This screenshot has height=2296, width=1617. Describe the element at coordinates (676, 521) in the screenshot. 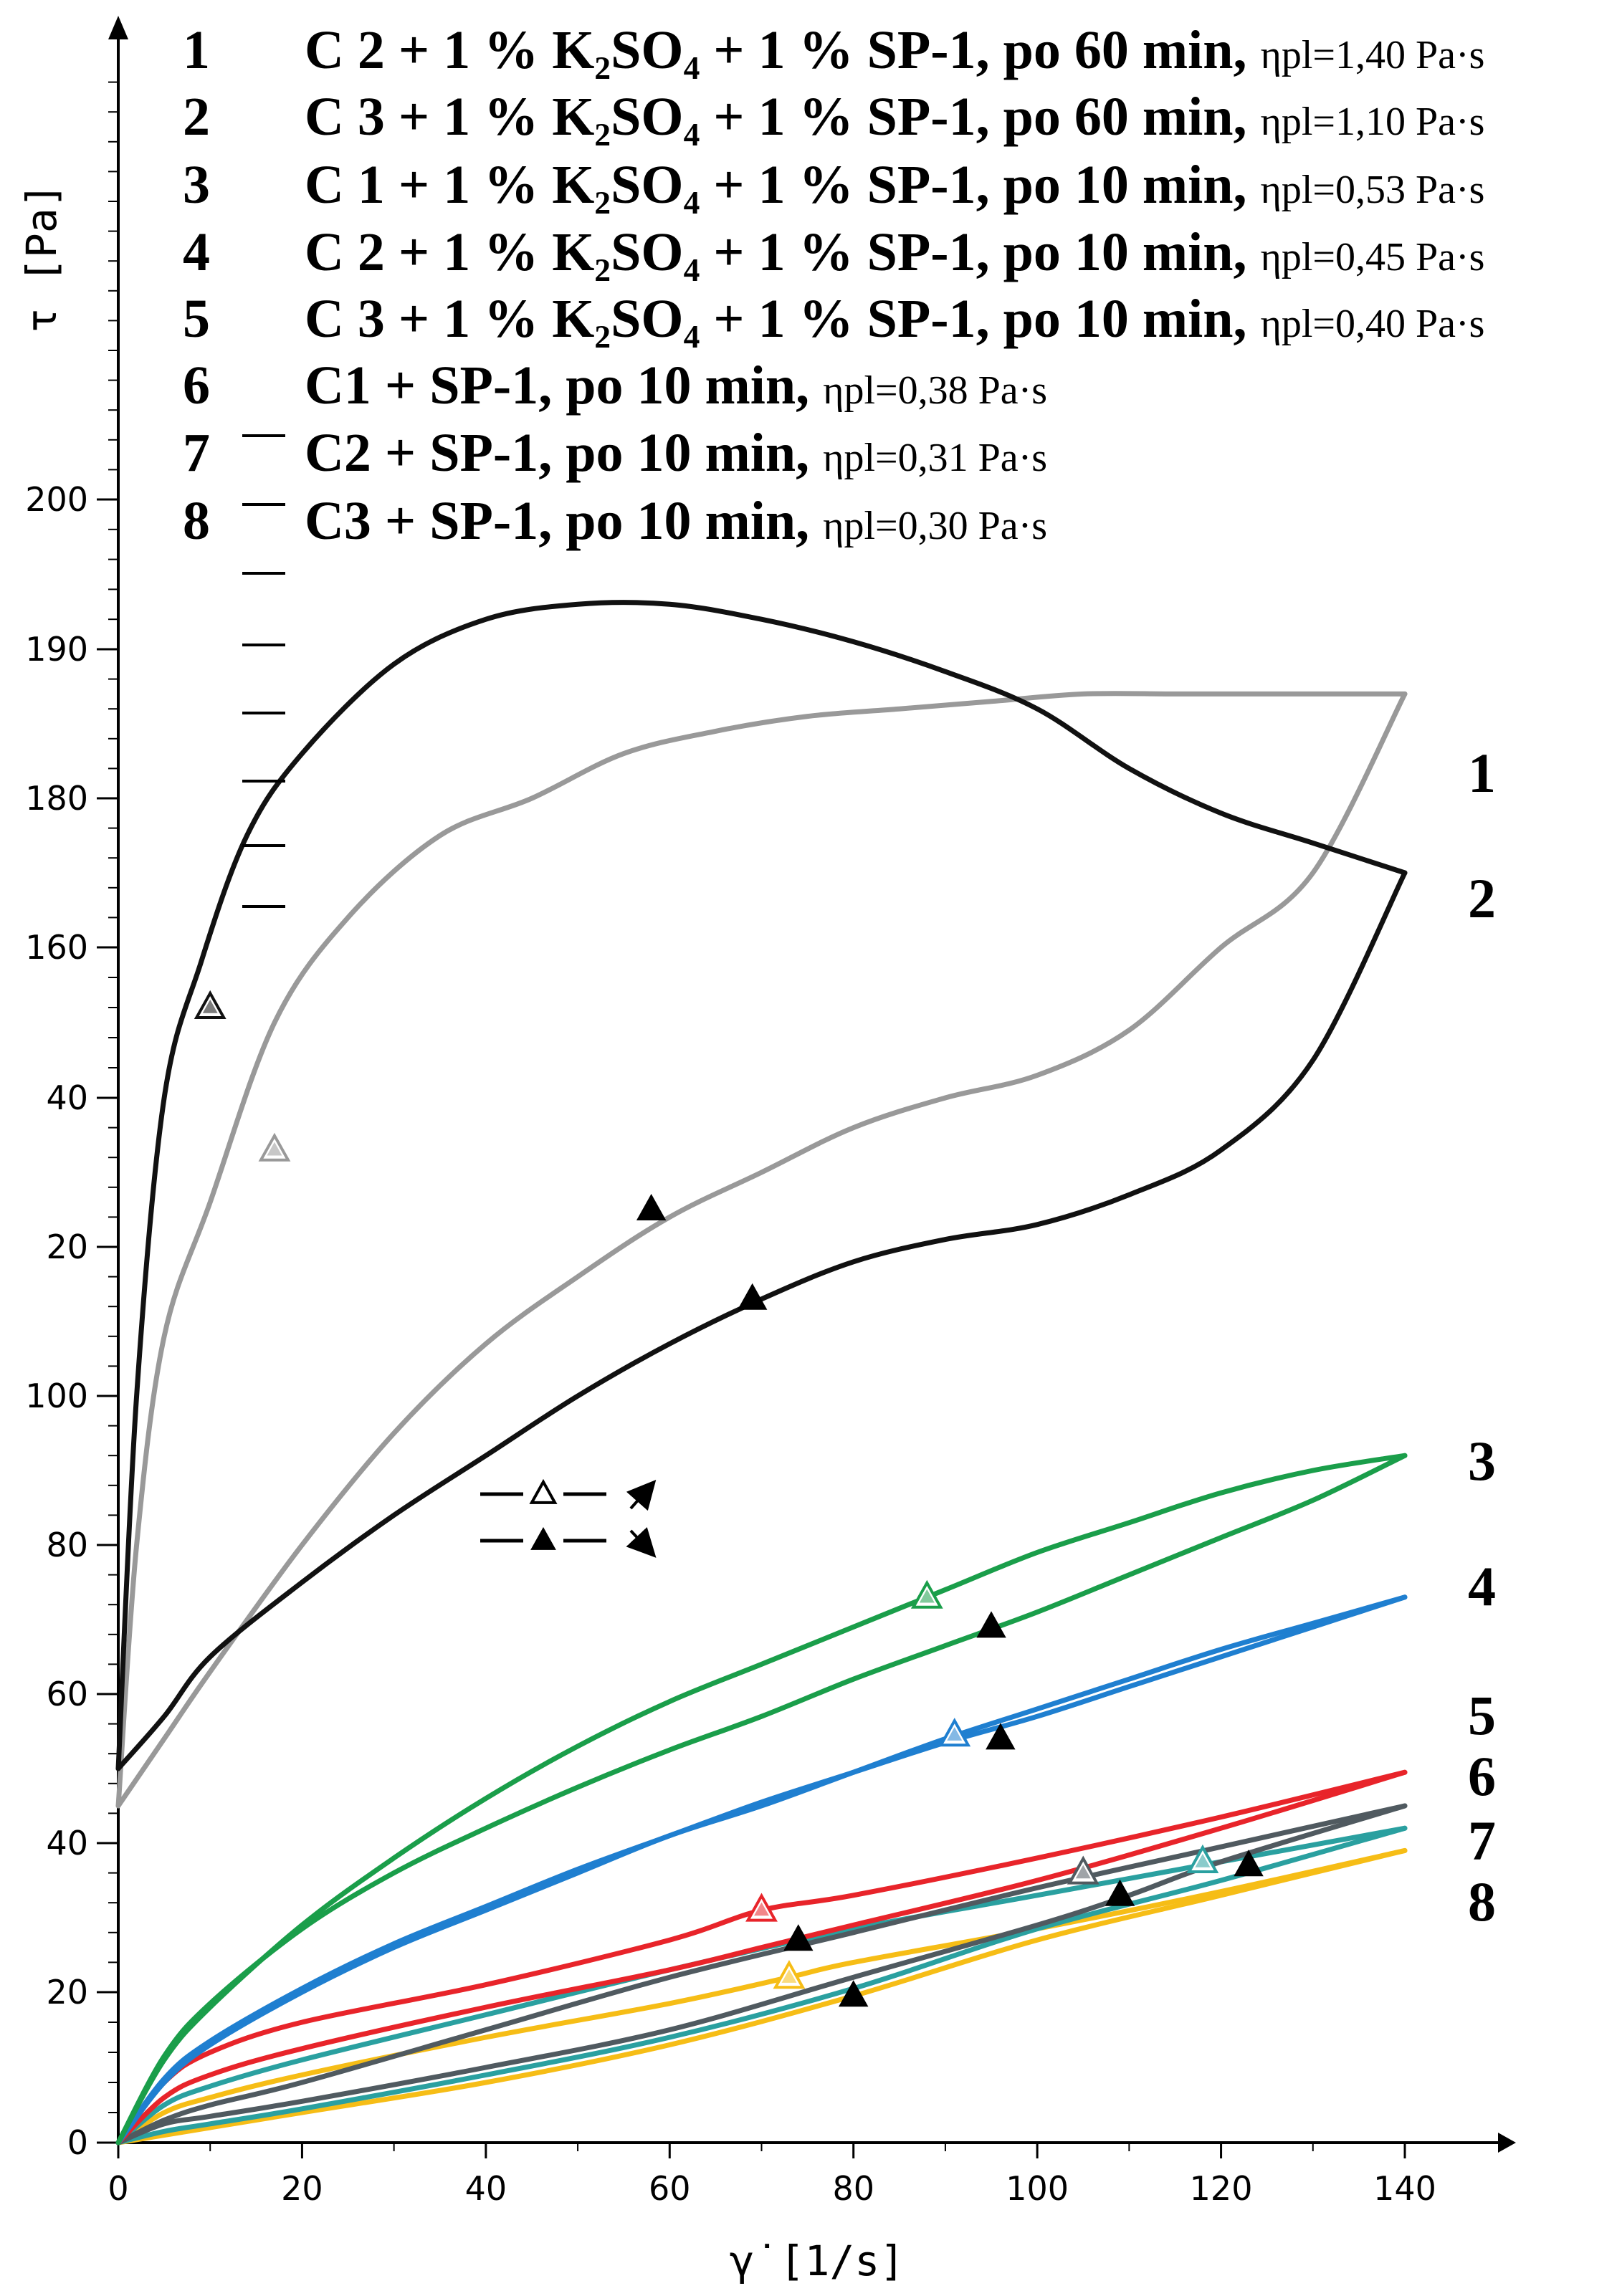

I see `legend-label: C3 + SP-1, po 10 min, ηpl=0,30 Pa·s` at that location.